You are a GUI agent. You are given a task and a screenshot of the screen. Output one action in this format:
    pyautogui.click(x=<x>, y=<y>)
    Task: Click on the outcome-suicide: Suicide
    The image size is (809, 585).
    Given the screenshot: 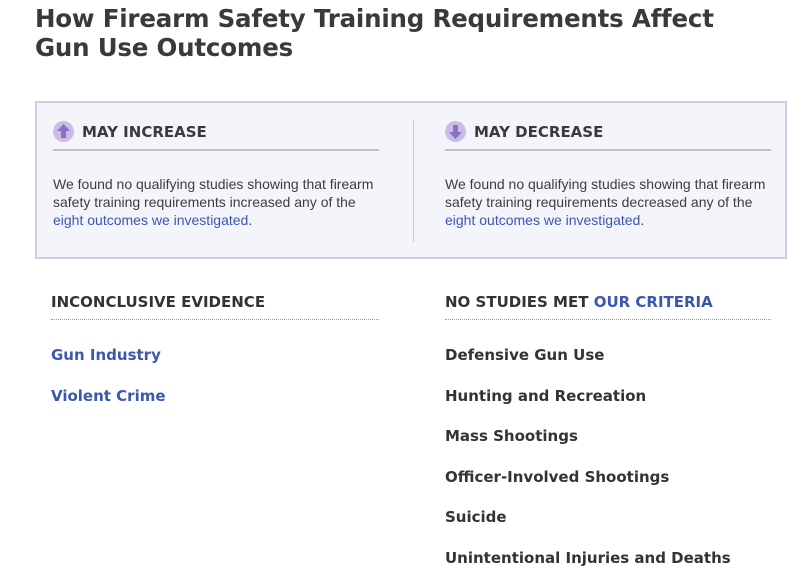 What is the action you would take?
    pyautogui.click(x=476, y=517)
    